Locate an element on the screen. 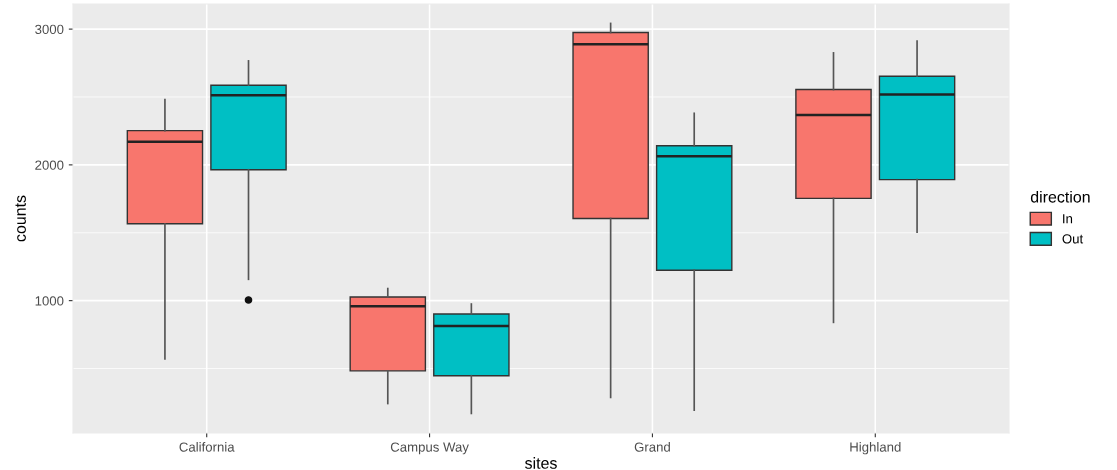  legend-label: In is located at coordinates (1068, 219).